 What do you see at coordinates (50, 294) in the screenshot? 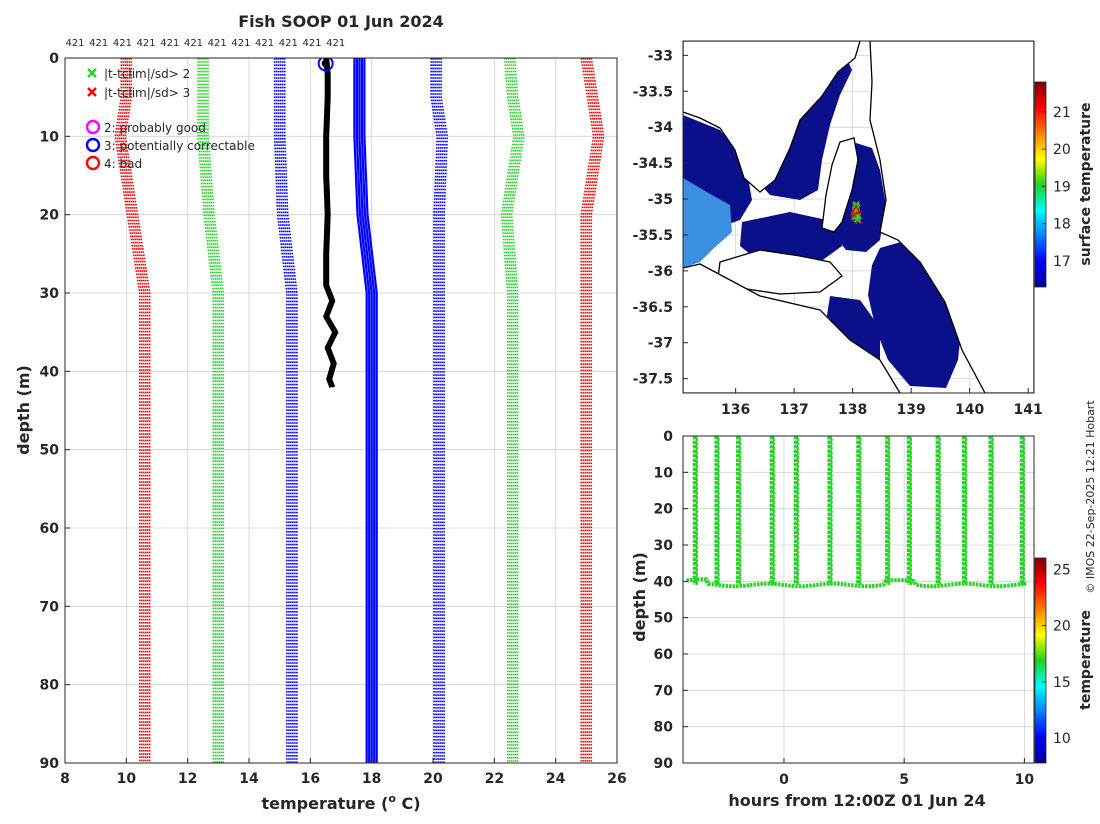
I see `profile-y-tick-label: 30` at bounding box center [50, 294].